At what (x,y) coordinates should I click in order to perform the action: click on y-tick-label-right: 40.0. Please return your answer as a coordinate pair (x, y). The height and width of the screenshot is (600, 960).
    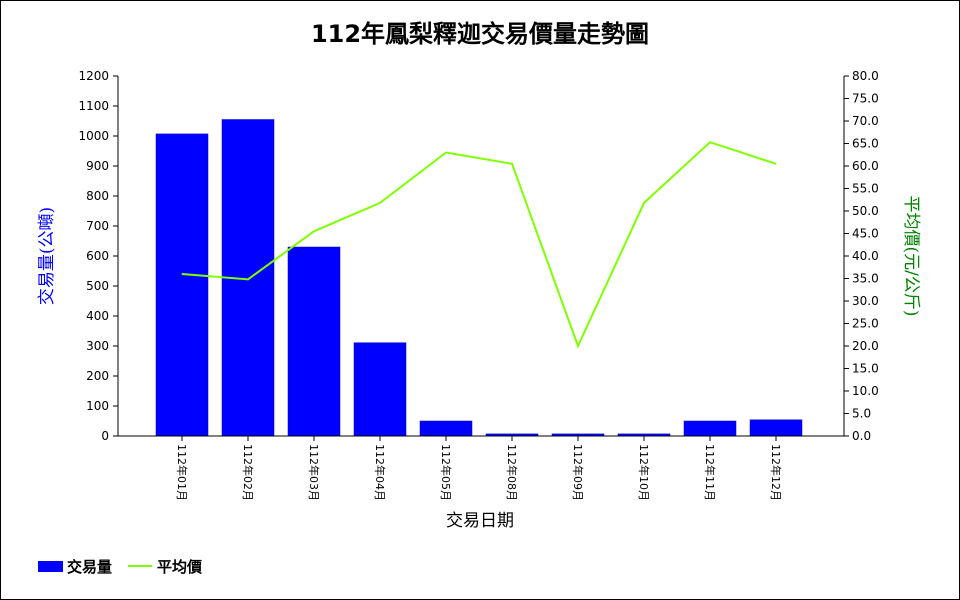
    Looking at the image, I should click on (865, 256).